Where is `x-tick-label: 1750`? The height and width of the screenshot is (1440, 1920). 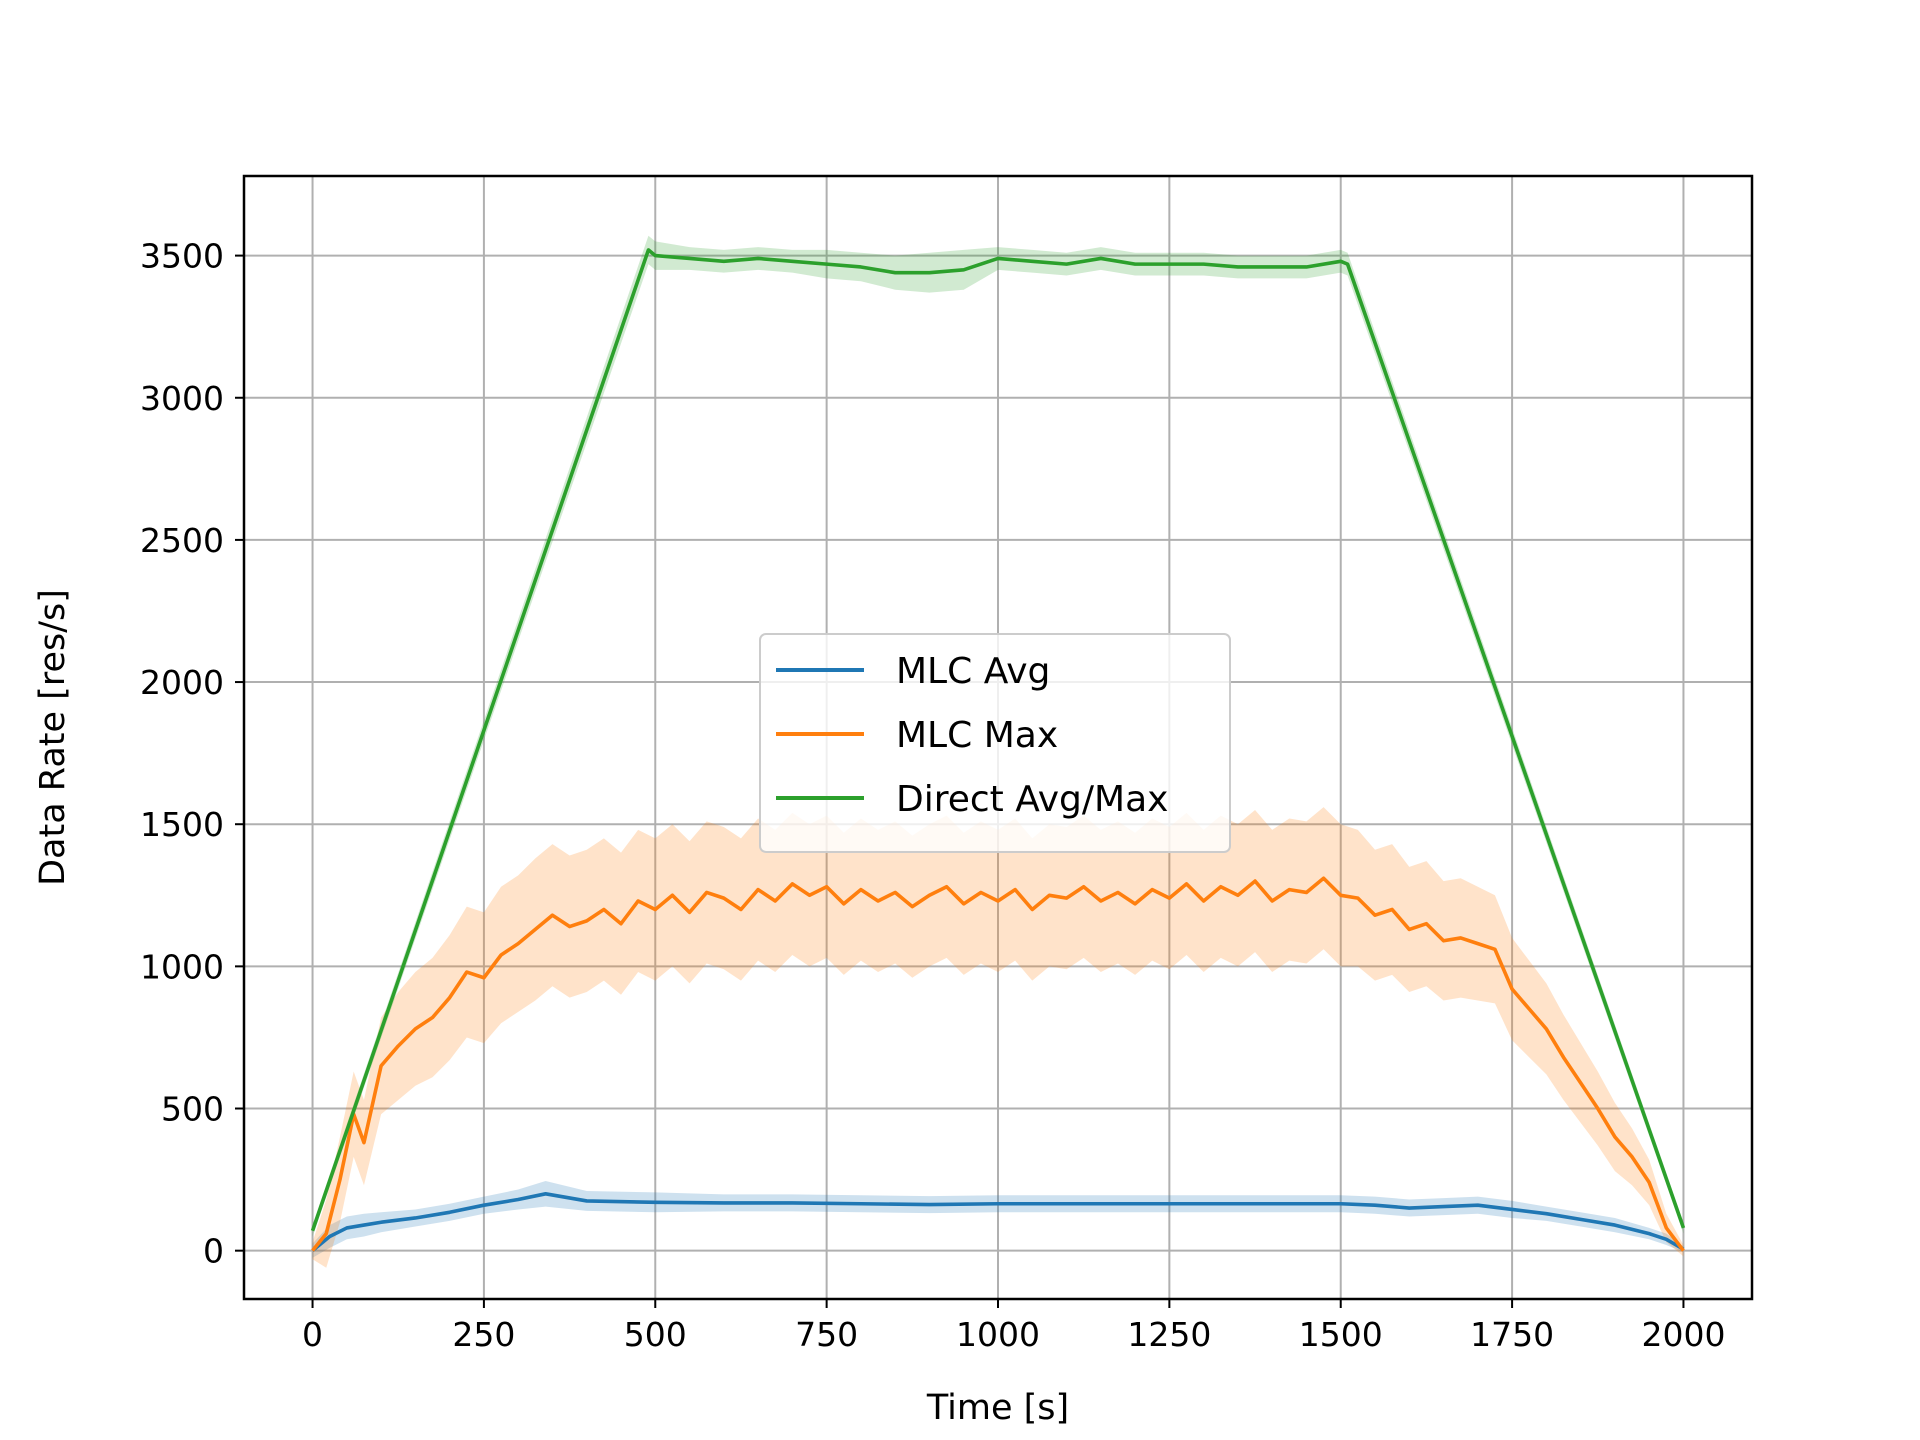
x-tick-label: 1750 is located at coordinates (1512, 1334).